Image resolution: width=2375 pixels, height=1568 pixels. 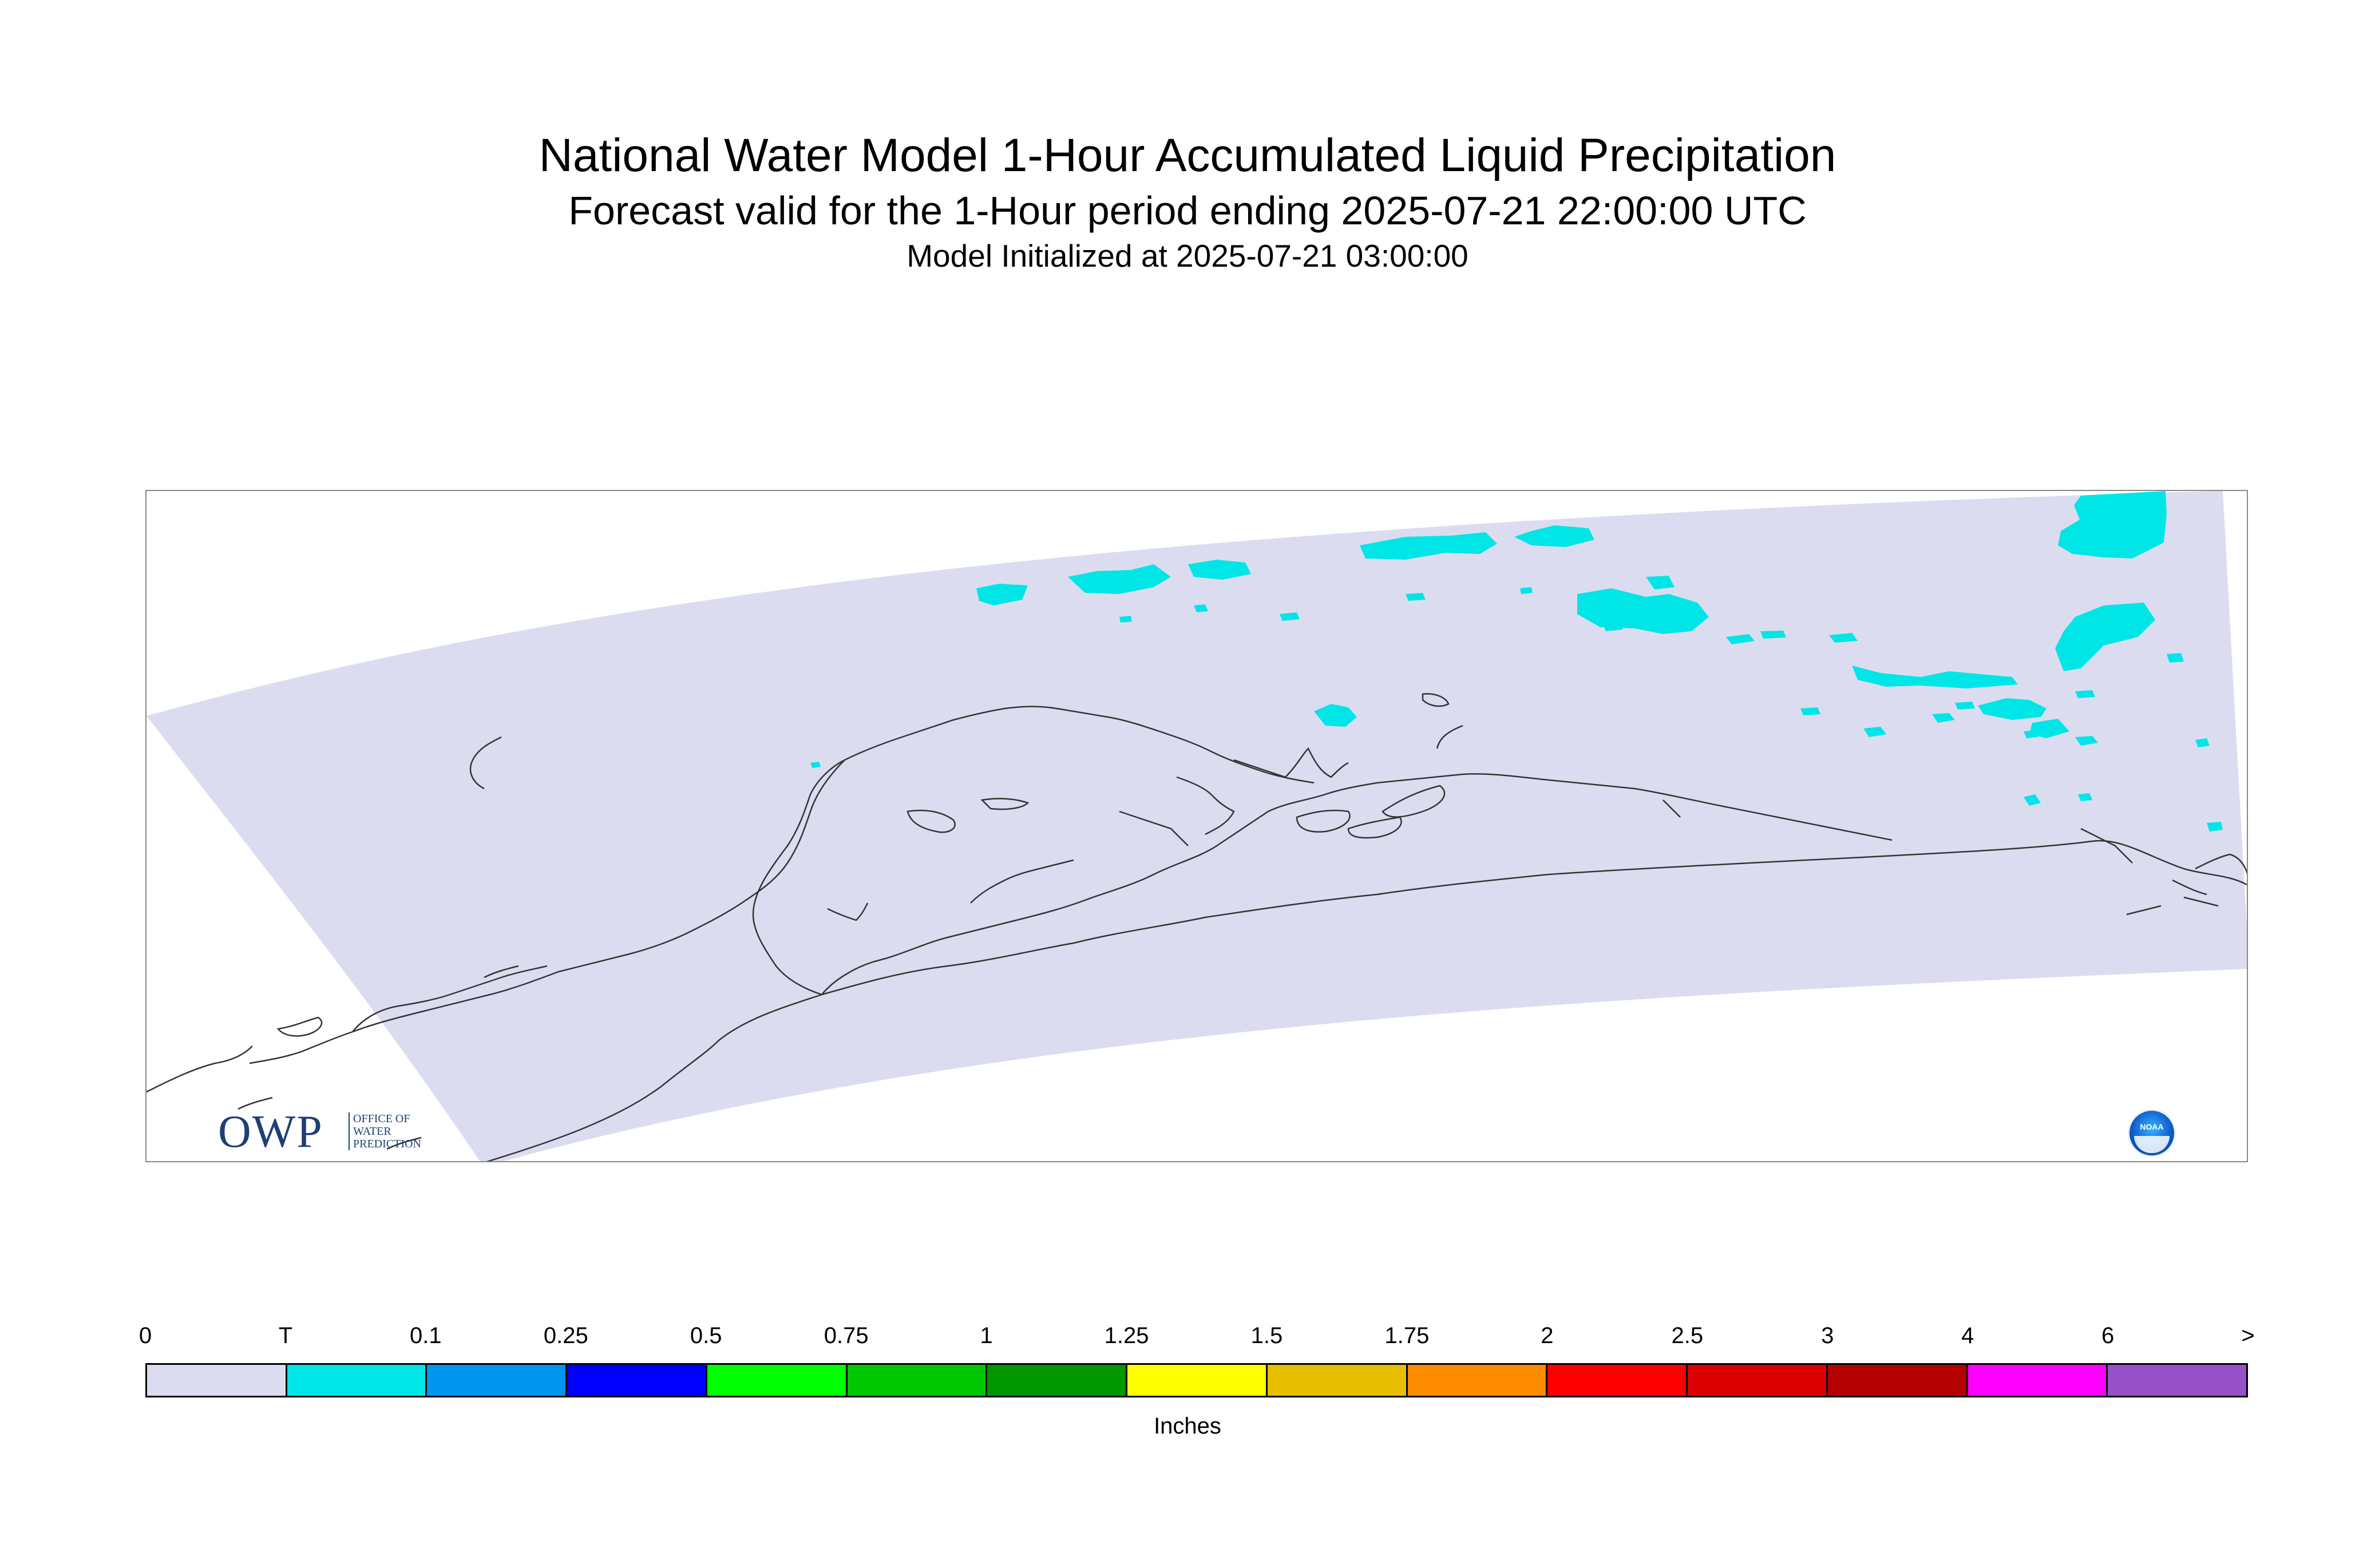 What do you see at coordinates (1517, 661) in the screenshot?
I see `precip-trace-areas` at bounding box center [1517, 661].